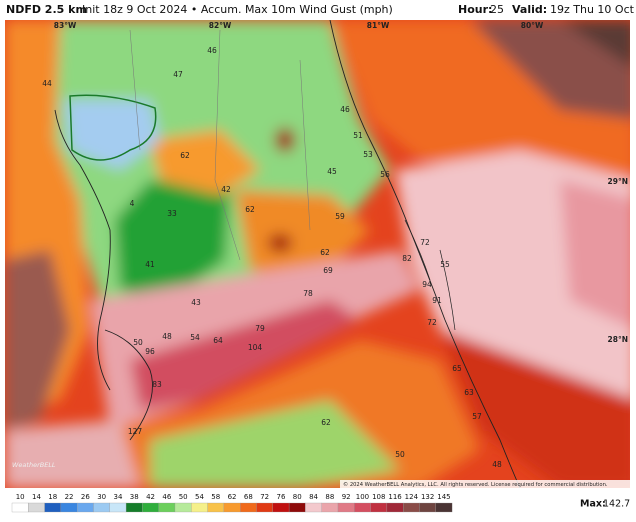 This screenshot has width=636, height=522. I want to click on colorbar-tick-label: 92, so click(346, 497).